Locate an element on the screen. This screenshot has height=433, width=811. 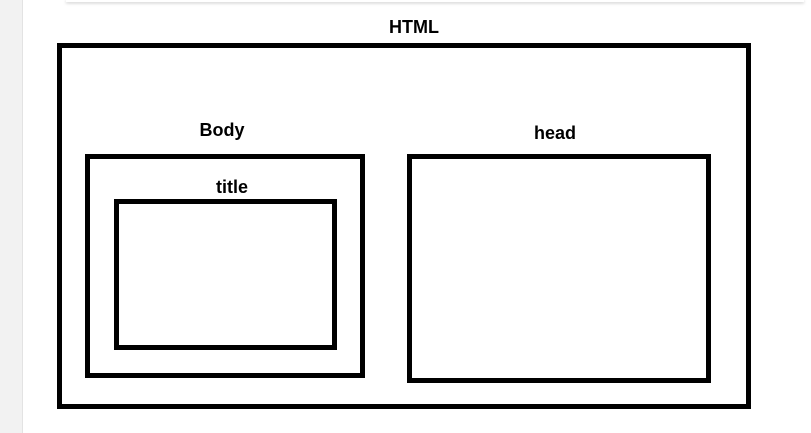
page-edge is located at coordinates (435, 1).